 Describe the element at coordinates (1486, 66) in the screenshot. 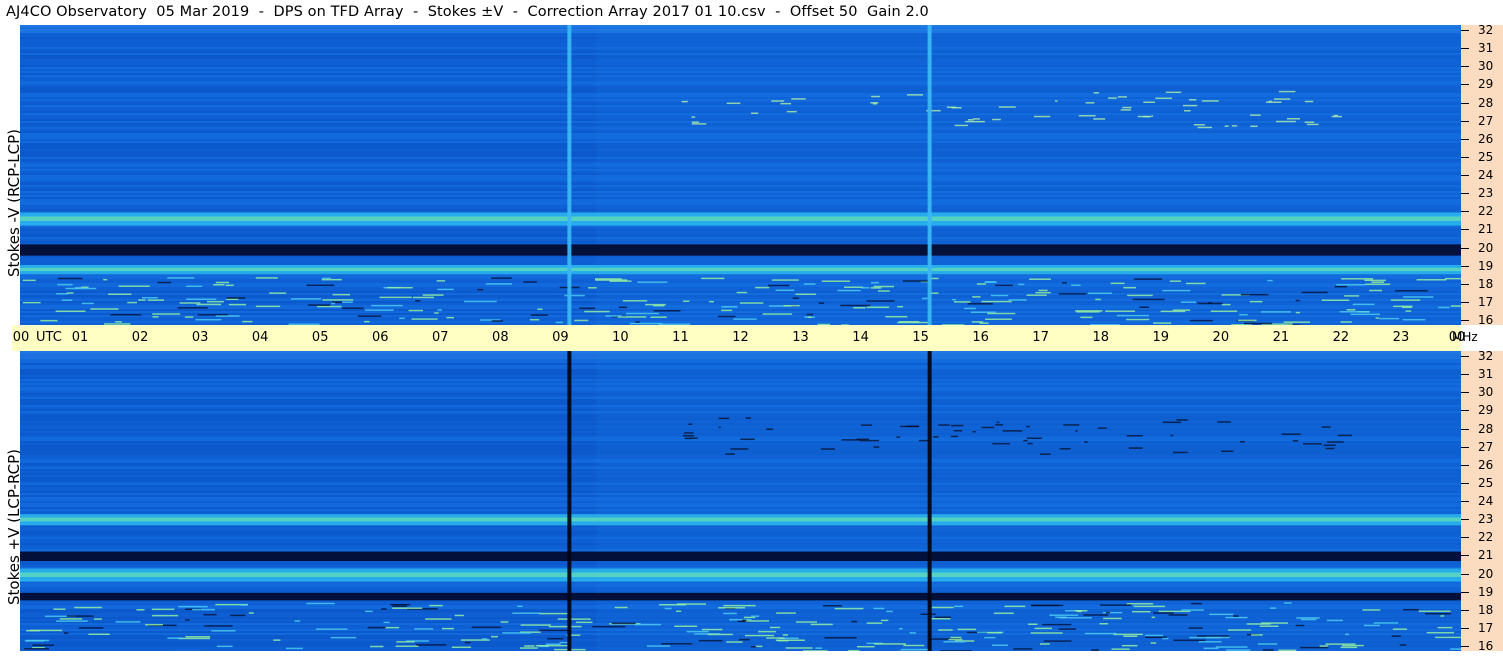

I see `y-tick-label: 30` at that location.